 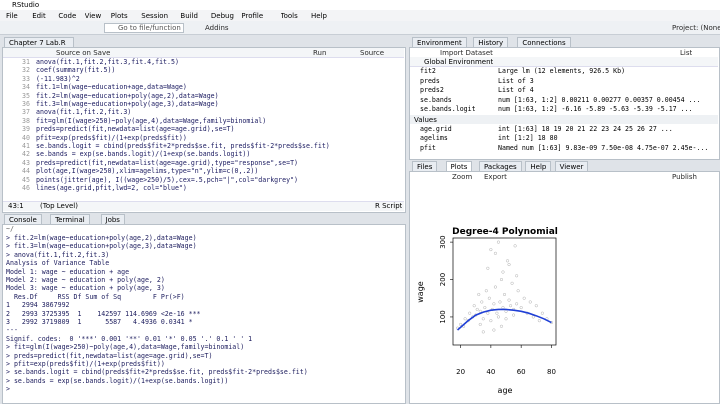 I want to click on run-button: Run, so click(x=320, y=53).